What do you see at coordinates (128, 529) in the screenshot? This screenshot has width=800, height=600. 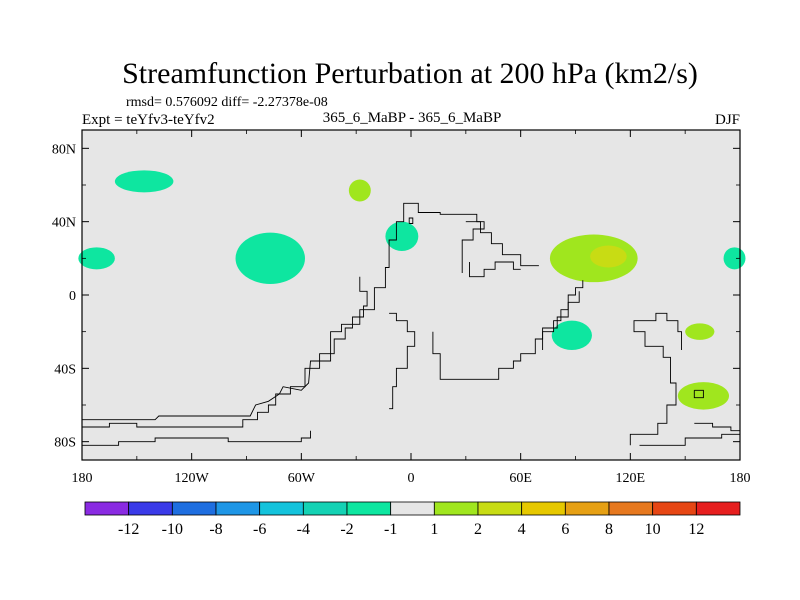 I see `colorbar-label: -12` at bounding box center [128, 529].